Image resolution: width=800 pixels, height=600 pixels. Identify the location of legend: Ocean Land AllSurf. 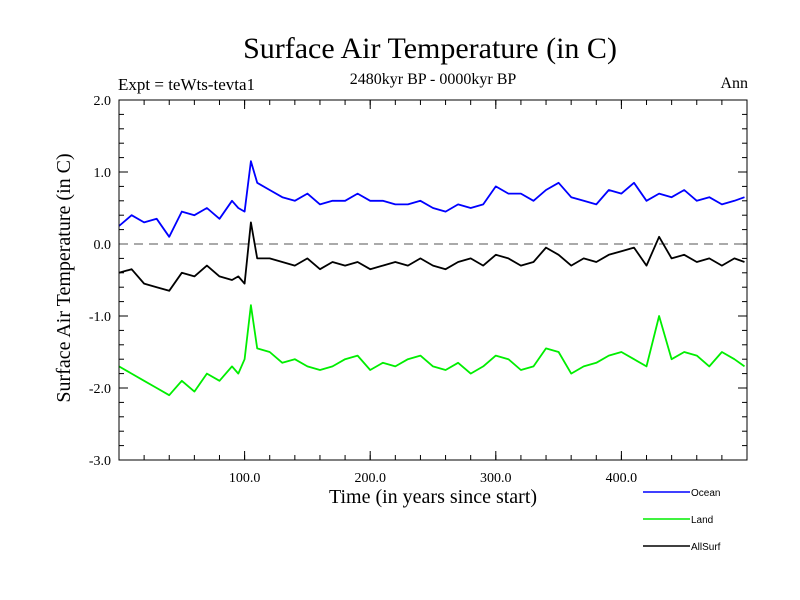
(682, 520).